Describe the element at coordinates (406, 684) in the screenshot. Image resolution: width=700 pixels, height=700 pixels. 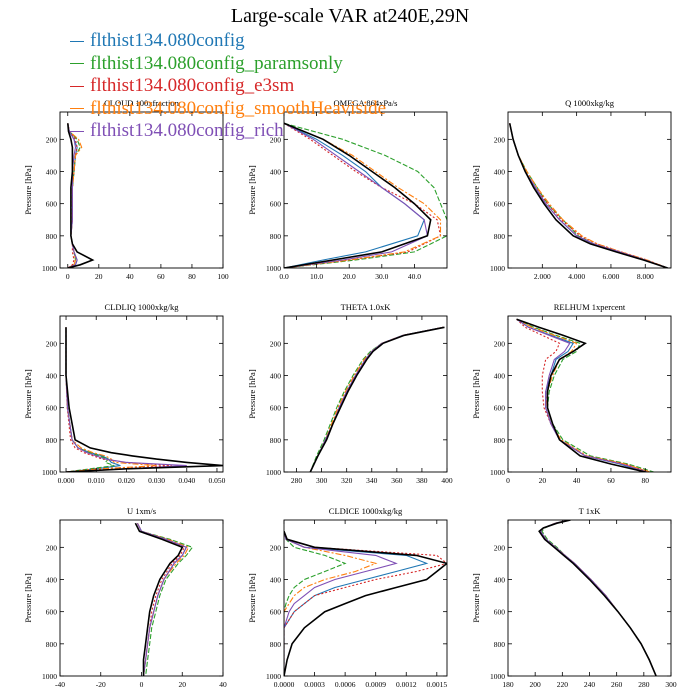
I see `x-tick-label: 0.0012` at that location.